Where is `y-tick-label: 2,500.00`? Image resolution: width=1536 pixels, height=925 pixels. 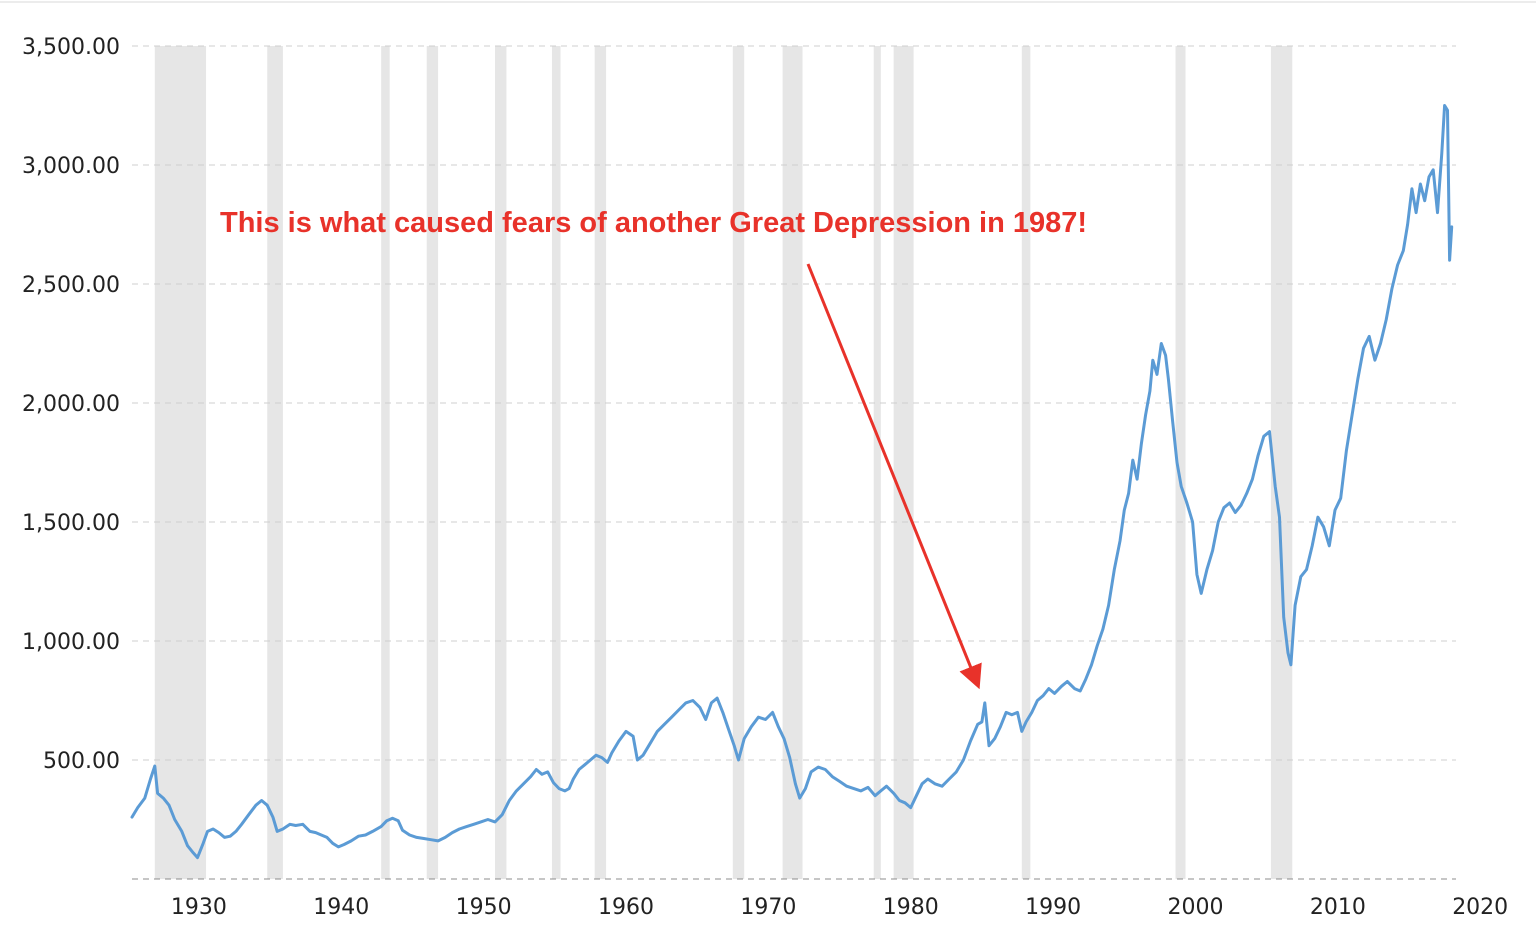
y-tick-label: 2,500.00 is located at coordinates (71, 285).